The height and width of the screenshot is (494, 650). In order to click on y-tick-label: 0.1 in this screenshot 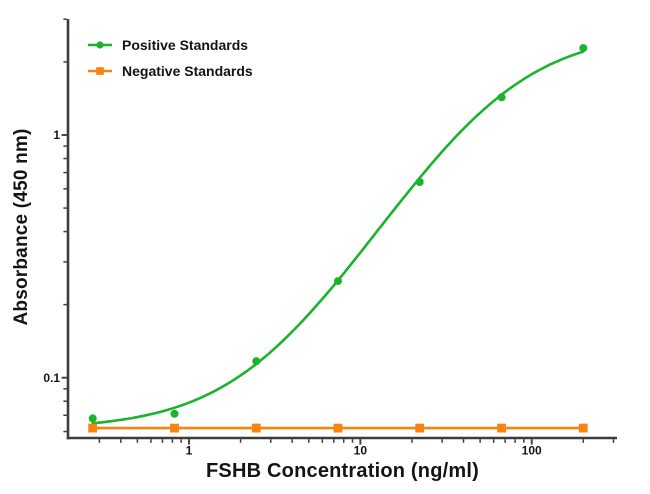, I will do `click(51, 378)`.